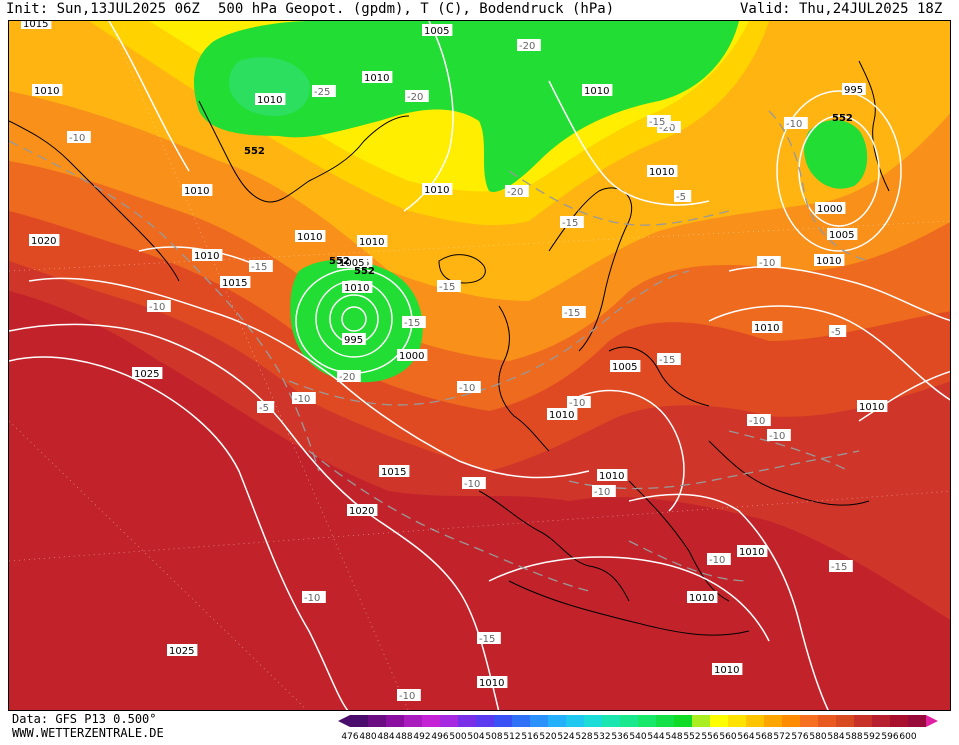  I want to click on legend-tick-label: 592, so click(871, 736).